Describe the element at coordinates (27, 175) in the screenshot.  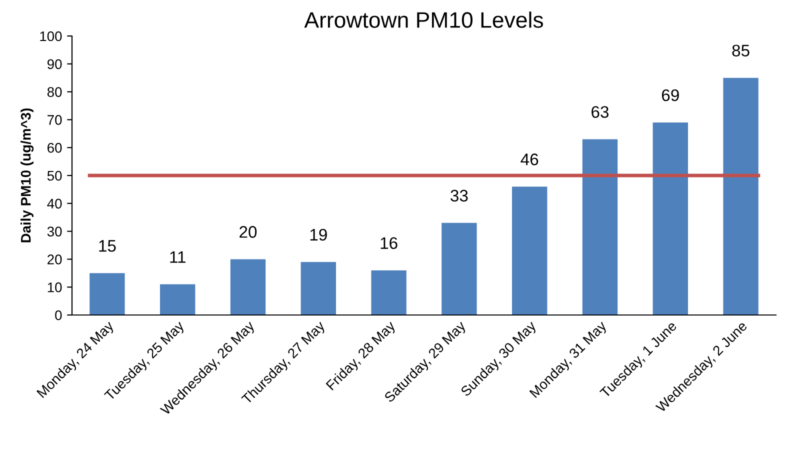
I see `y-axis-title: Daily PM10 (ug/m^3)` at that location.